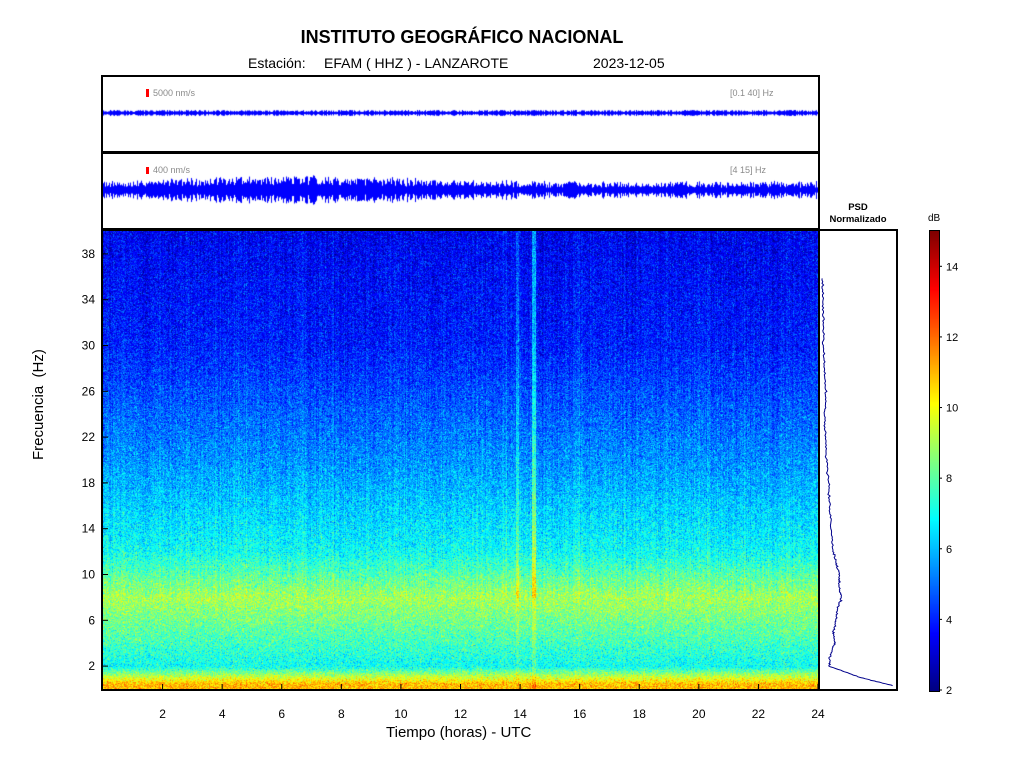  I want to click on colorbar-tick-label: 12, so click(952, 338).